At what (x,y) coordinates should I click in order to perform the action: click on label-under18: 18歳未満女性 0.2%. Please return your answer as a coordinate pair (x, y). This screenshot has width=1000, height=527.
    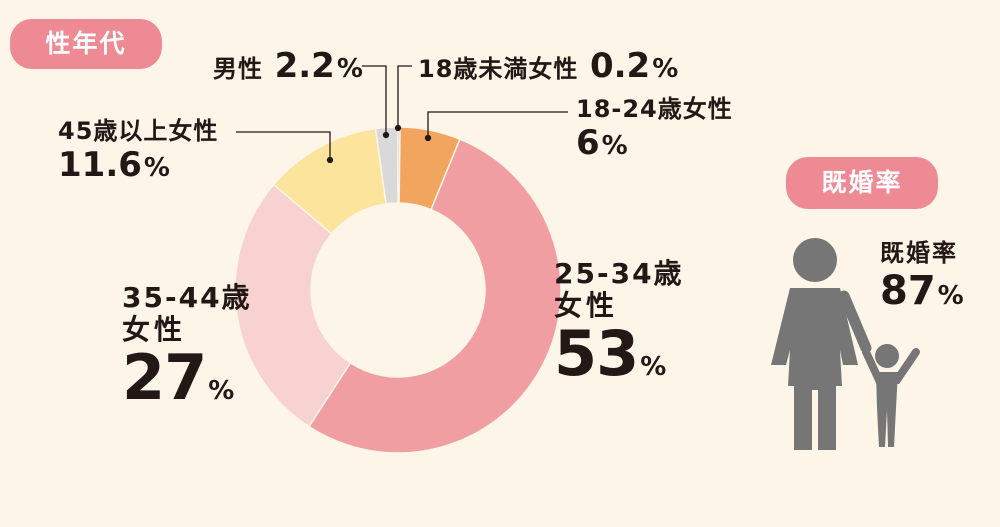
    Looking at the image, I should click on (548, 66).